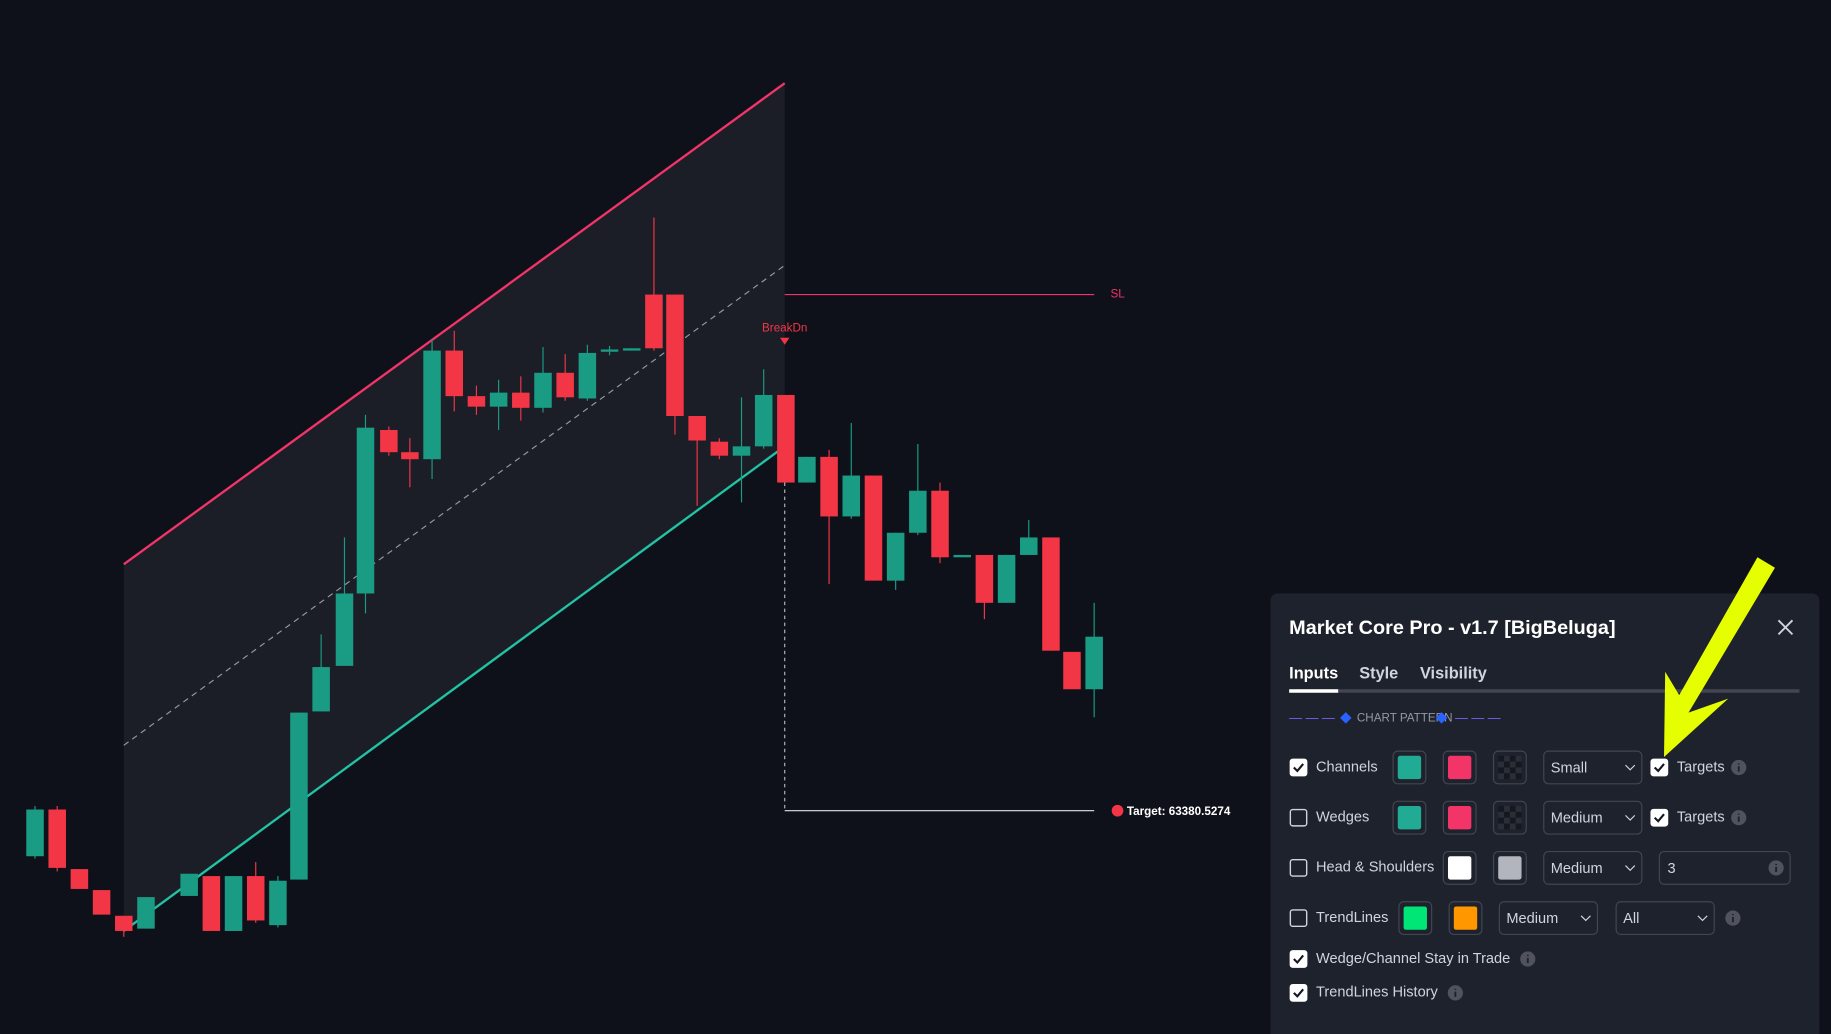 The width and height of the screenshot is (1831, 1034). Describe the element at coordinates (1312, 717) in the screenshot. I see `section-dashes: — — —` at that location.